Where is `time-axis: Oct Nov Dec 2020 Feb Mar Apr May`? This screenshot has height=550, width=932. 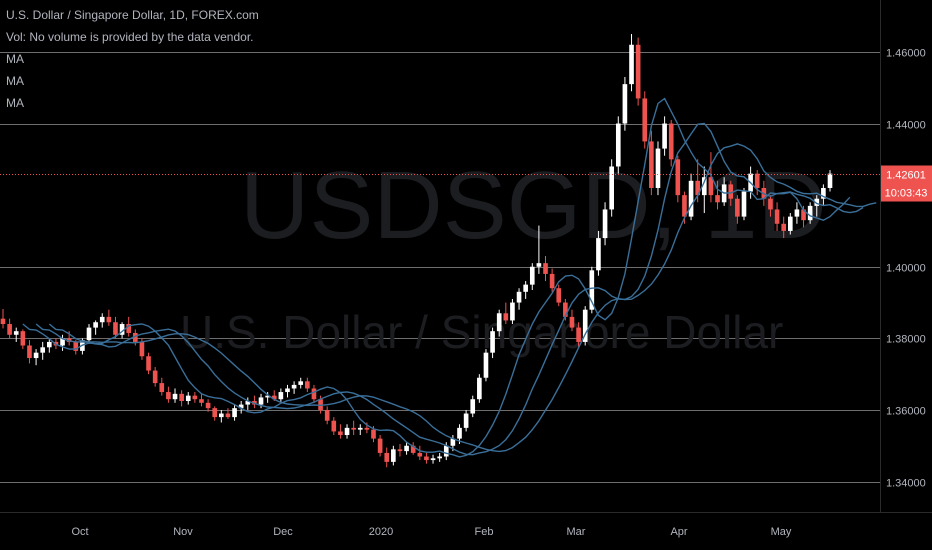 time-axis: Oct Nov Dec 2020 Feb Mar Apr May is located at coordinates (431, 532).